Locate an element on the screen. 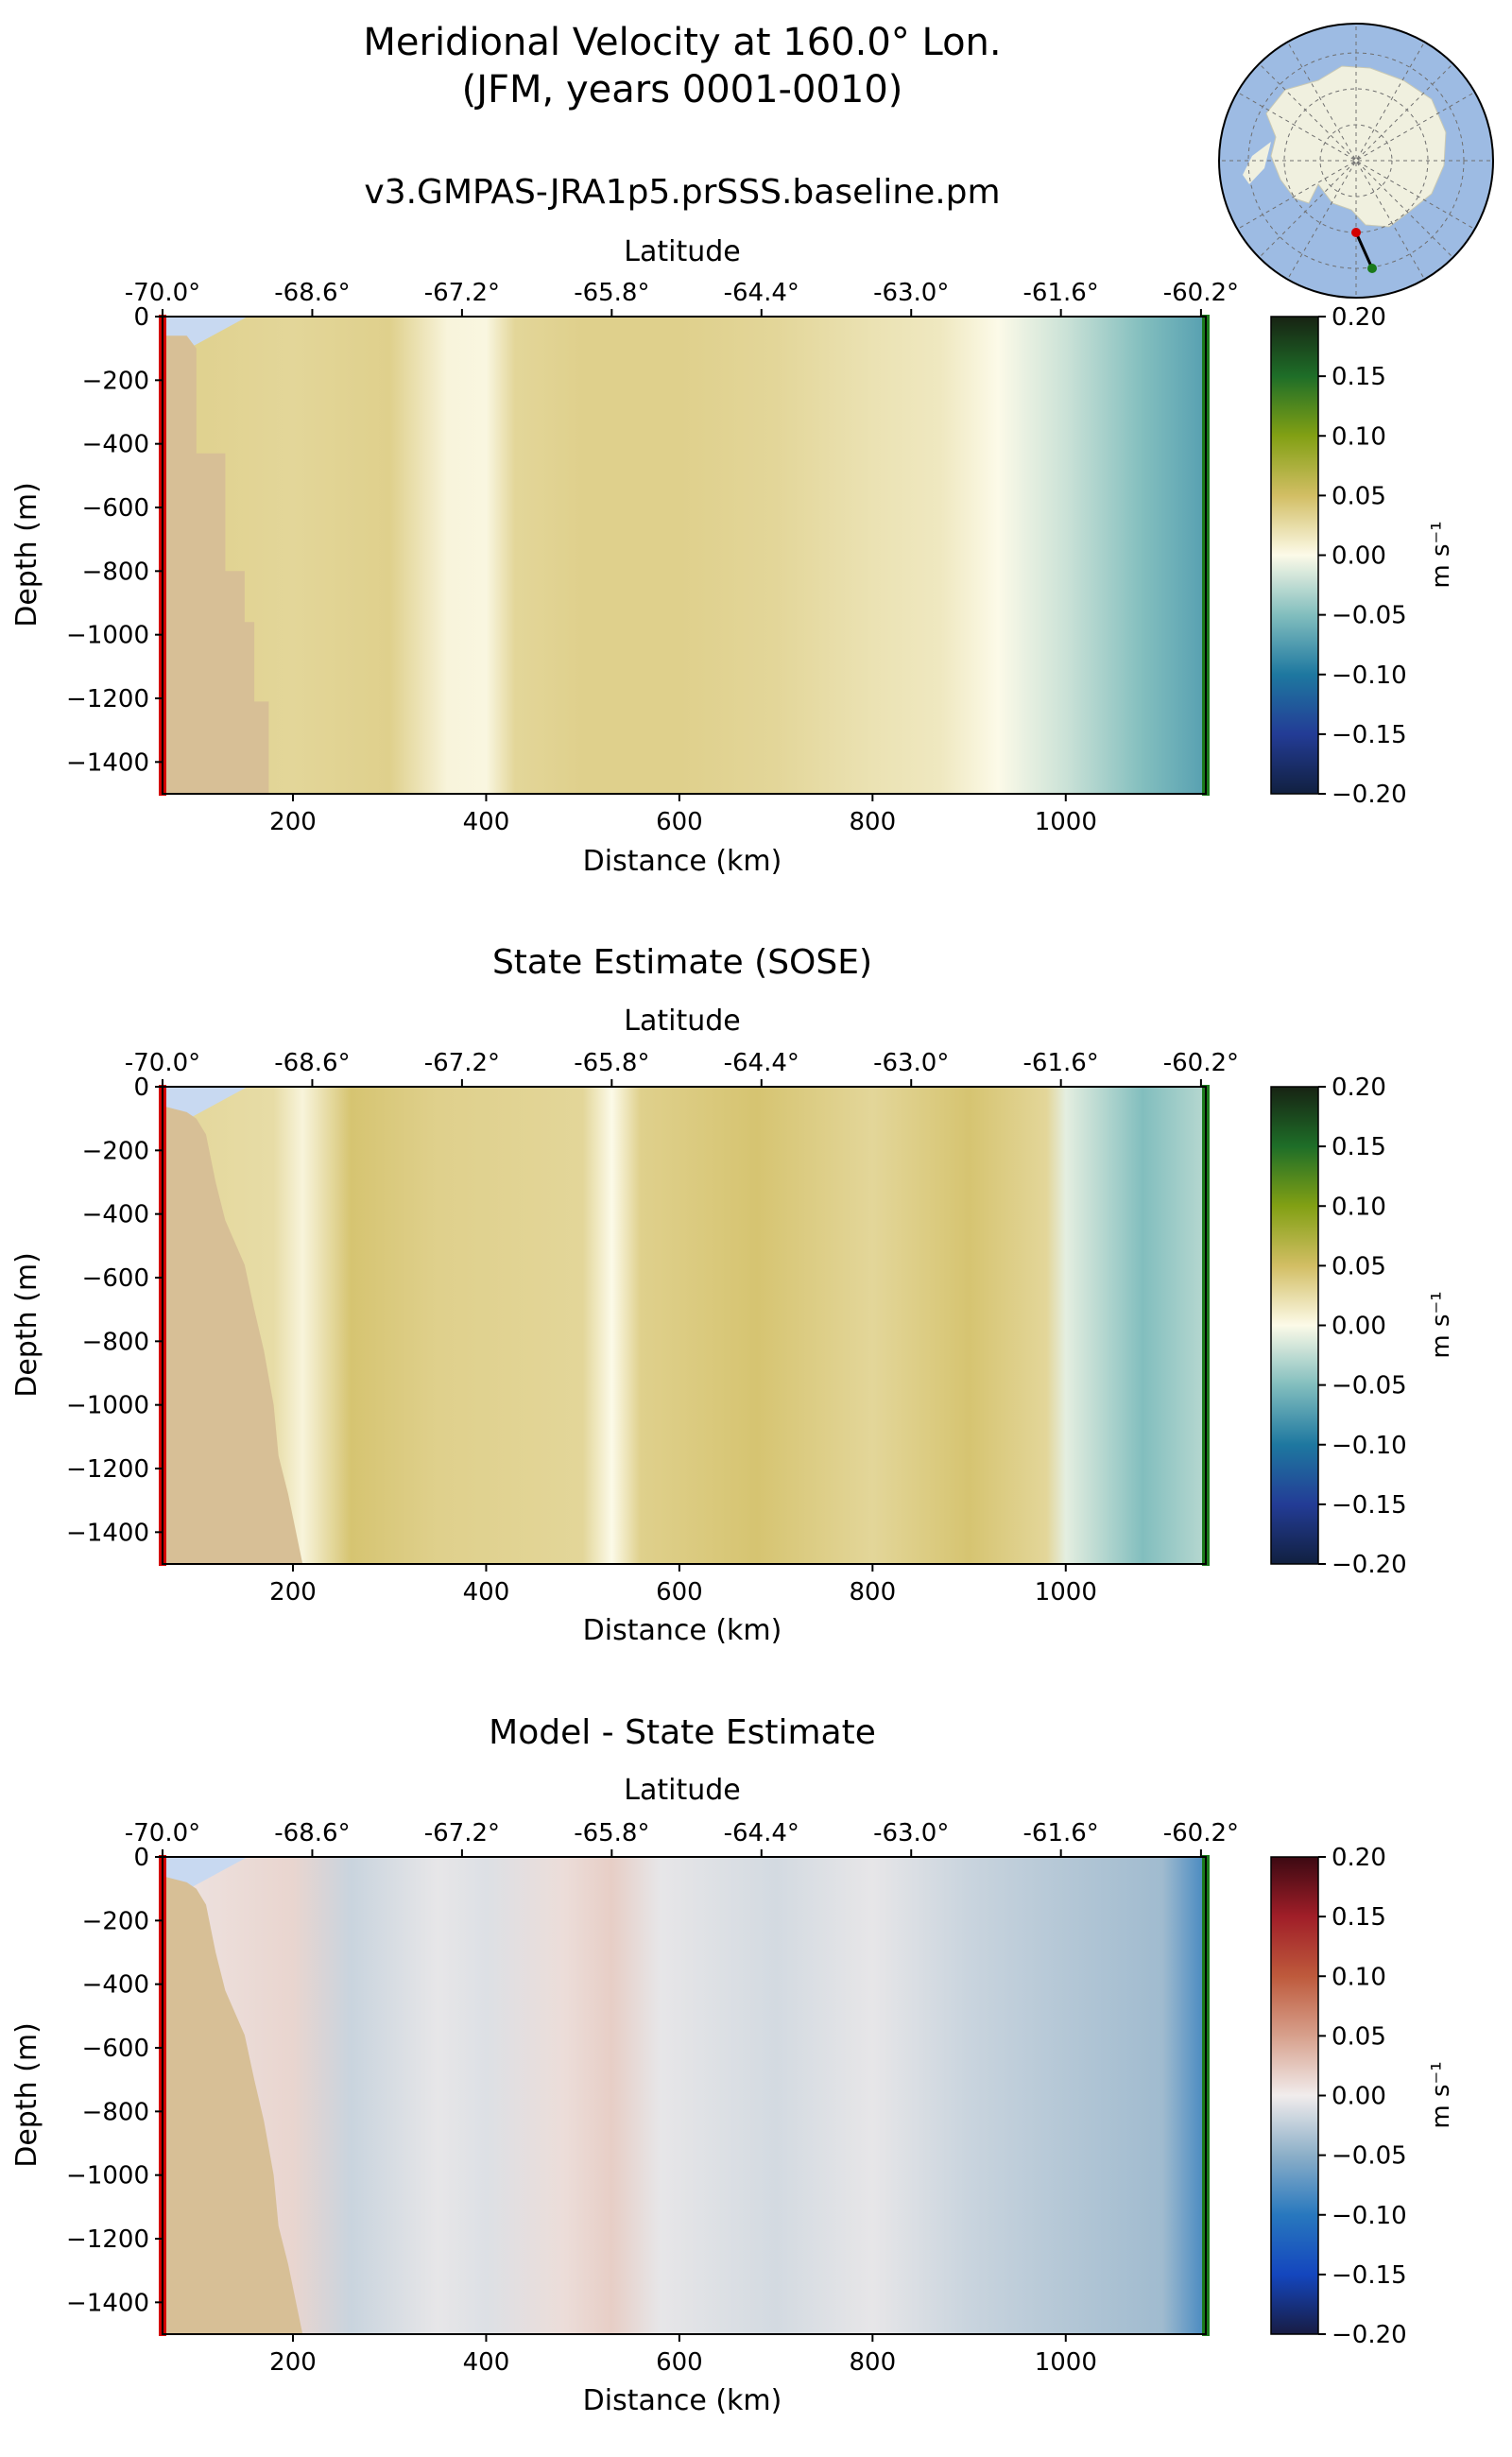 This screenshot has width=1512, height=2457. x-axis-label: Distance (km) is located at coordinates (682, 1630).